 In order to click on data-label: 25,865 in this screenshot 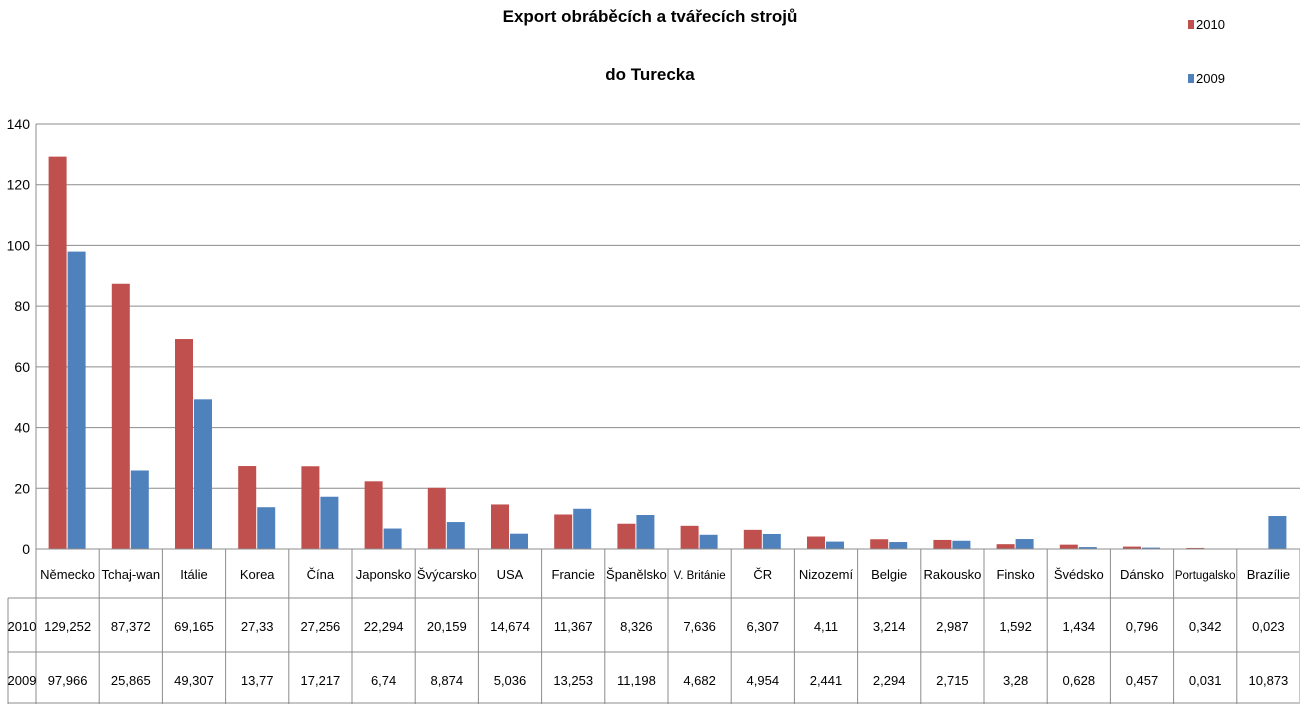, I will do `click(131, 680)`.